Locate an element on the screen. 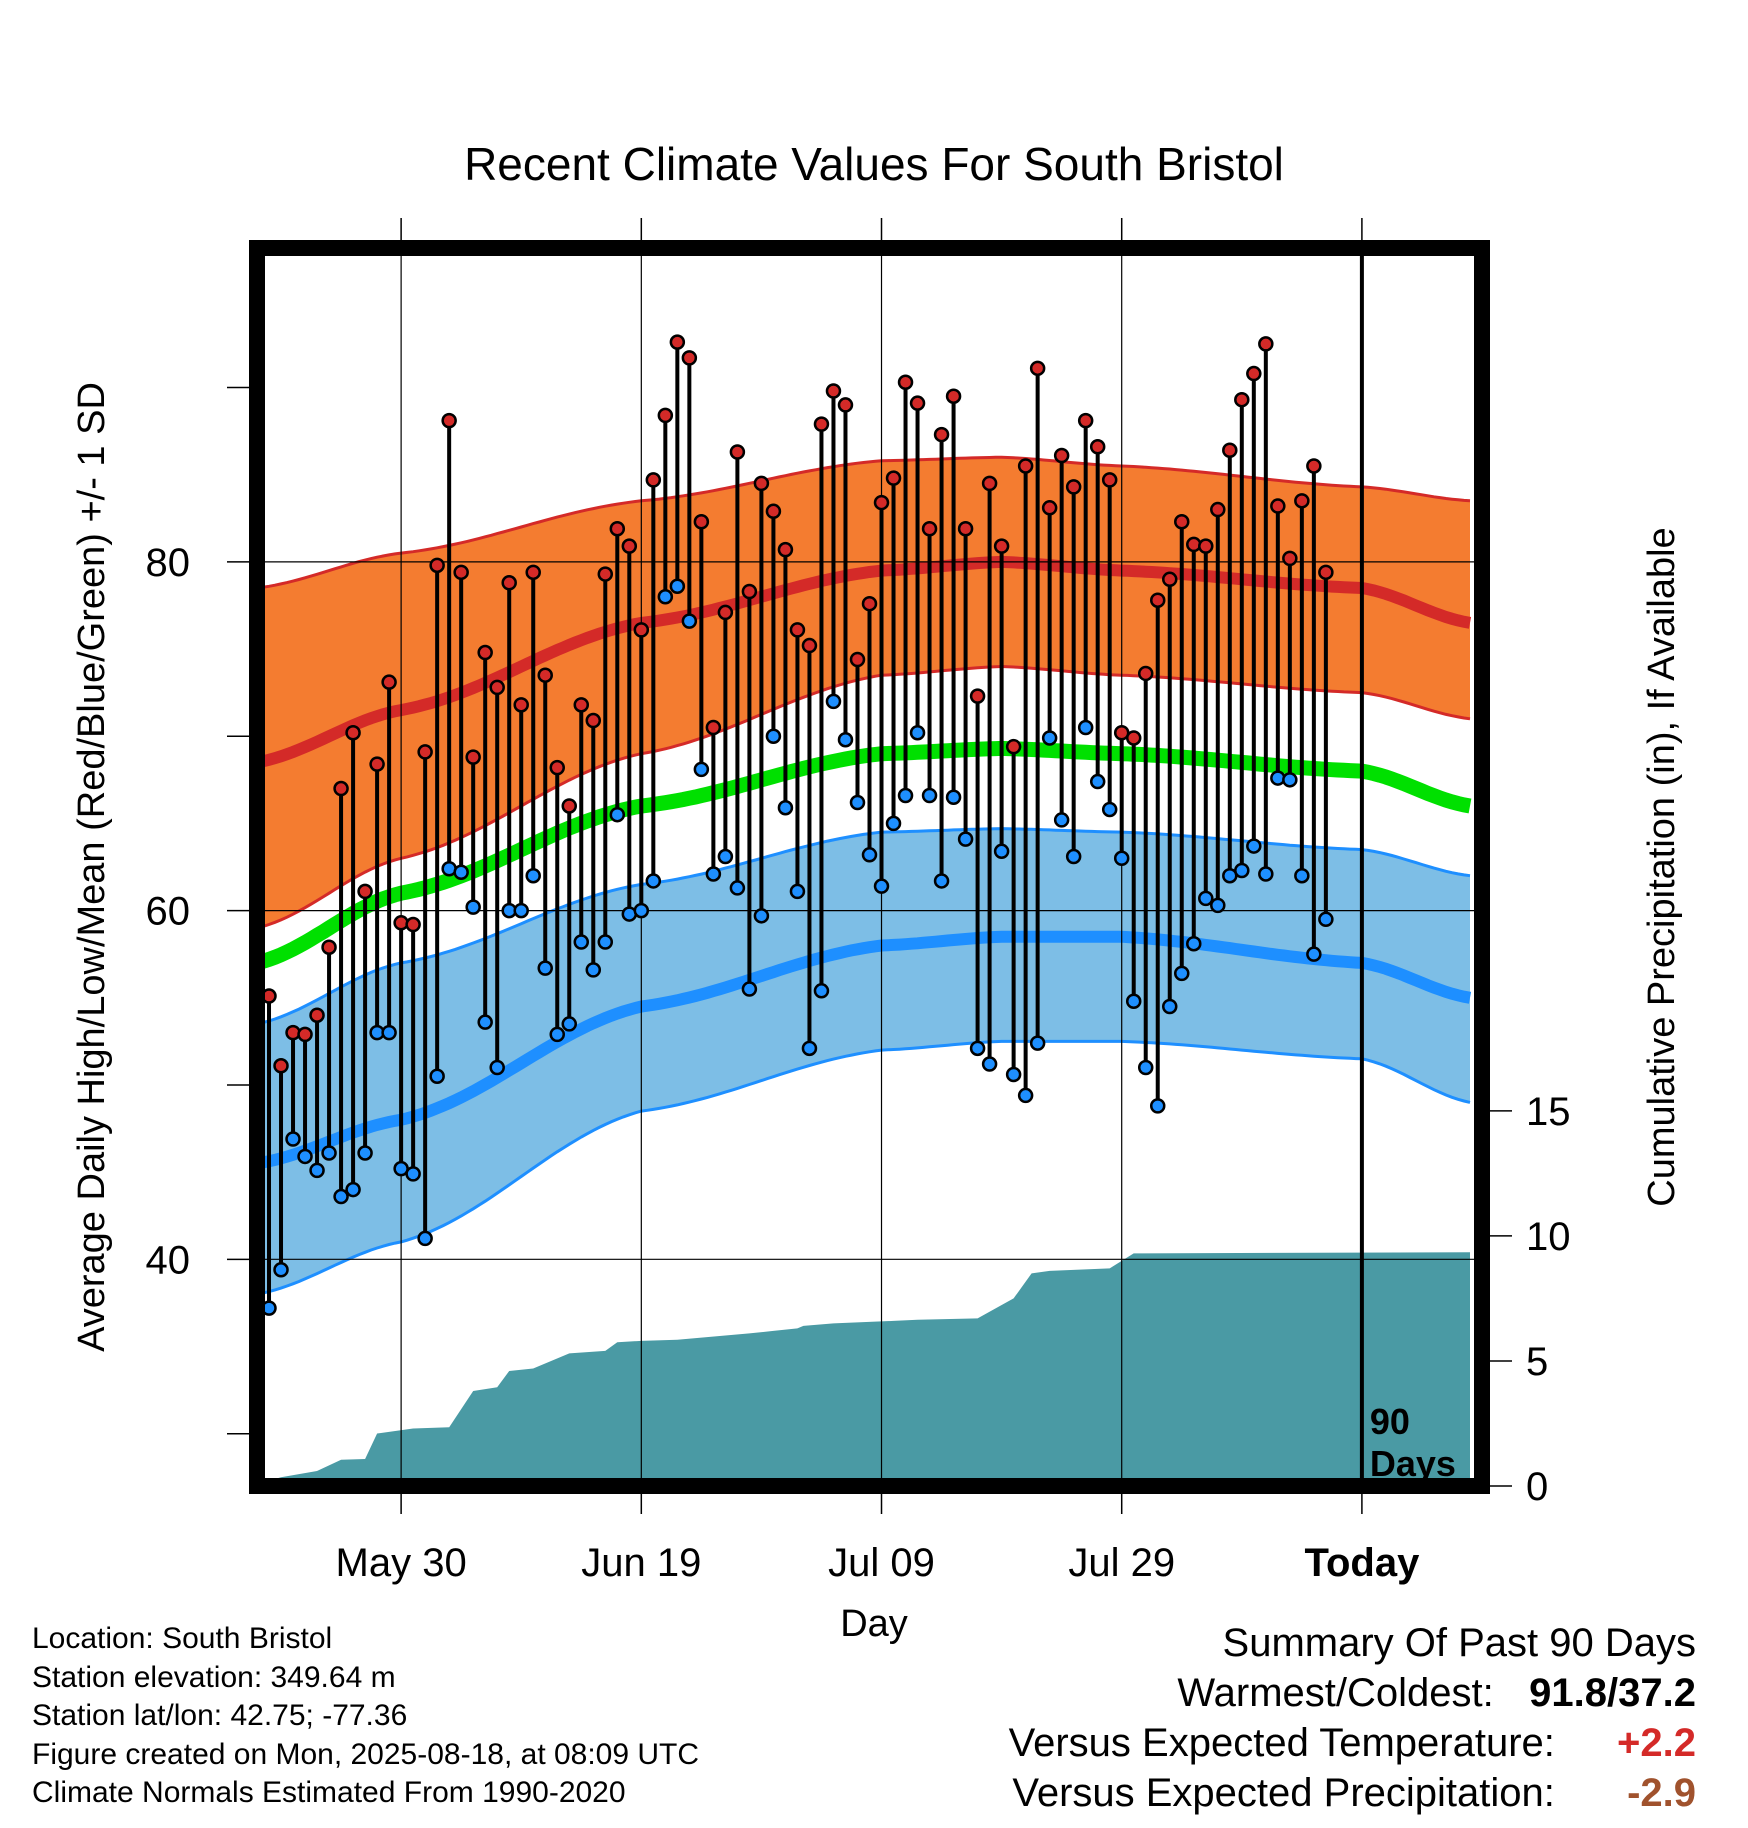 The image size is (1748, 1828). latlon-text: Station lat/lon: 42.75; -77.36 is located at coordinates (220, 1715).